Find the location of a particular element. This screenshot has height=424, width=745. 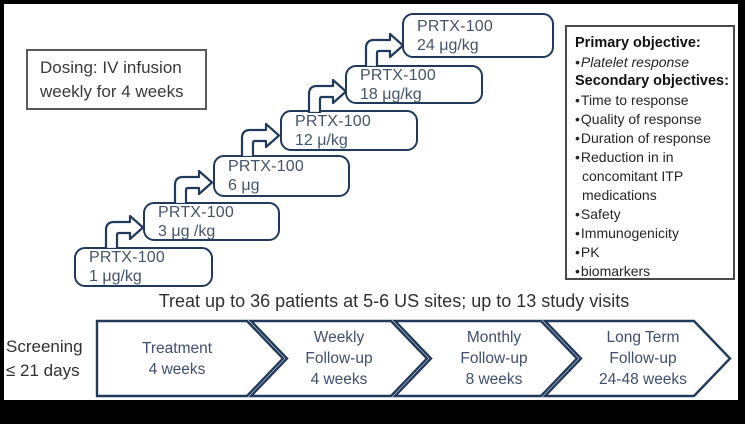

timeline-phase-shape-monthly-followup is located at coordinates (485, 358).